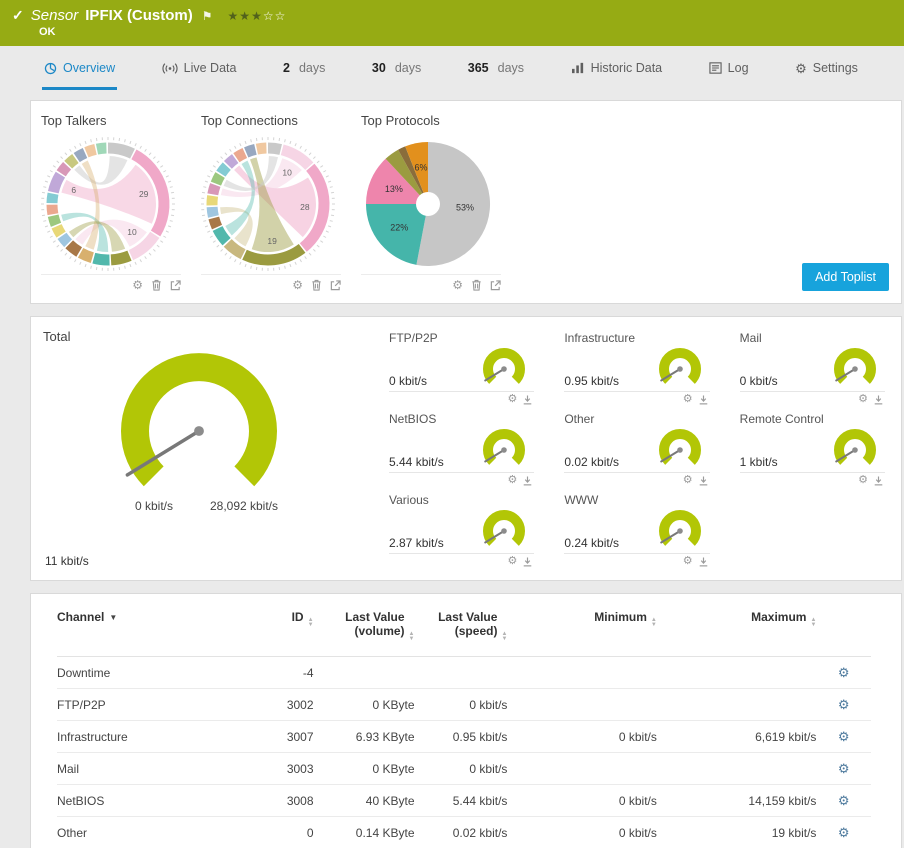  Describe the element at coordinates (364, 633) in the screenshot. I see `column-header-last-value-volume: Last Value (volume) ▲ ▼` at that location.